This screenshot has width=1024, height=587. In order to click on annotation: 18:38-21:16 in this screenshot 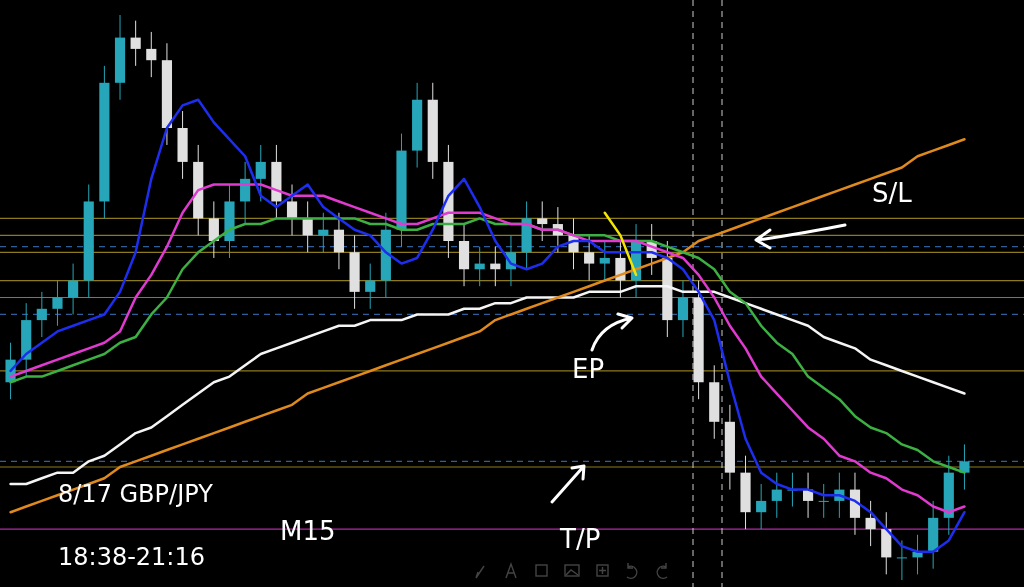, I will do `click(131, 557)`.